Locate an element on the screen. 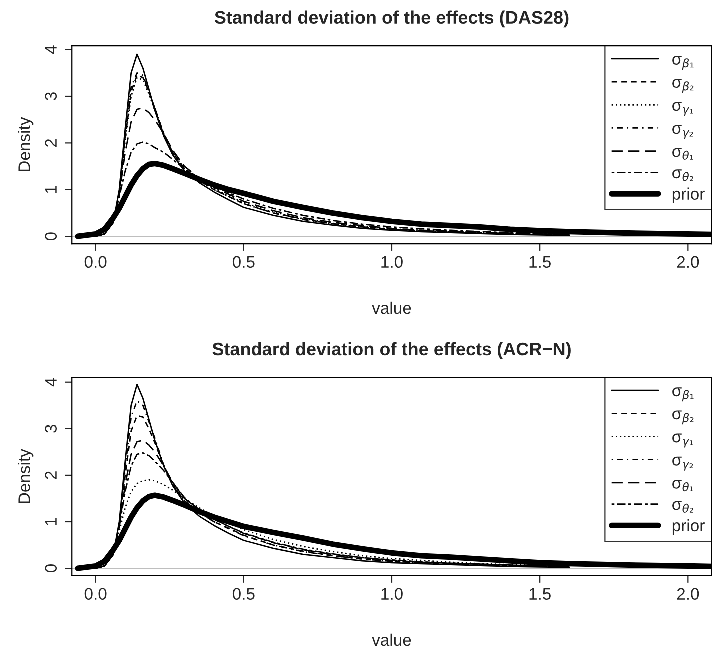 This screenshot has width=714, height=649. chart-title: Standard deviation of the effects (DAS28) is located at coordinates (391, 19).